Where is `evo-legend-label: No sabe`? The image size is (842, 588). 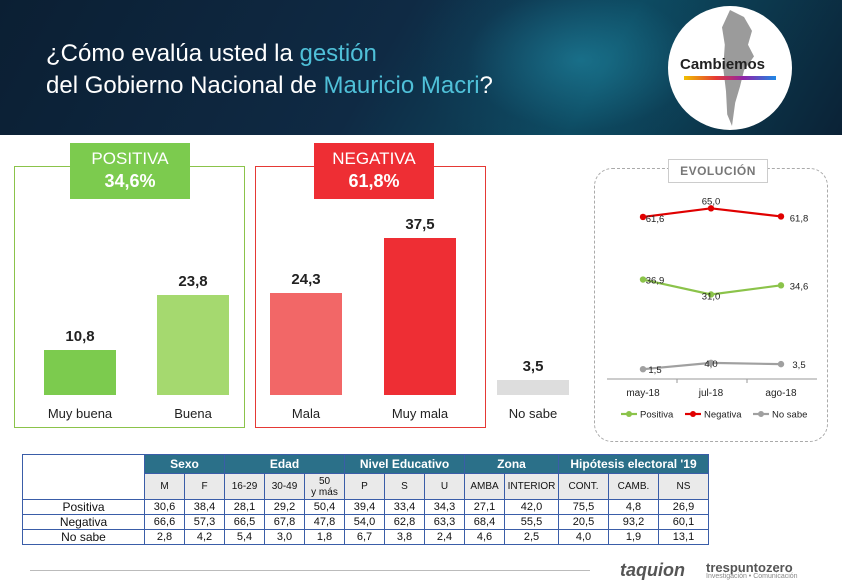
evo-legend-label: No sabe is located at coordinates (789, 415).